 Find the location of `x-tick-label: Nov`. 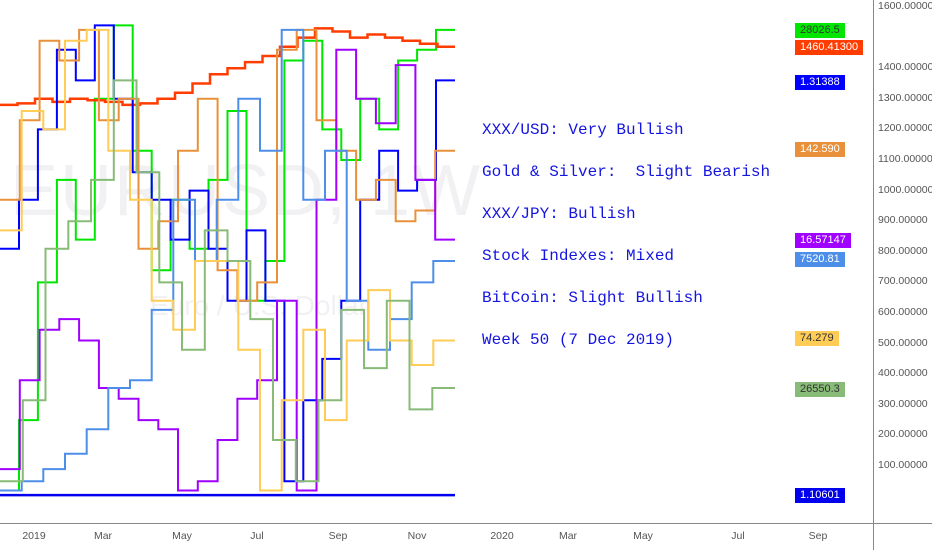

x-tick-label: Nov is located at coordinates (417, 536).